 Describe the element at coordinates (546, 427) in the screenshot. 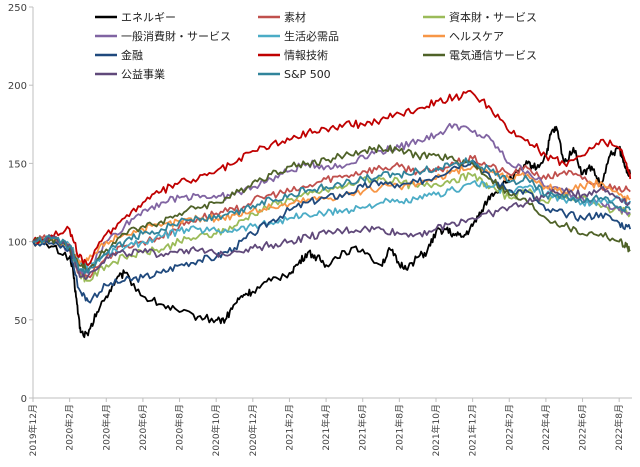

I see `x-tick-label: 2022年4月` at that location.